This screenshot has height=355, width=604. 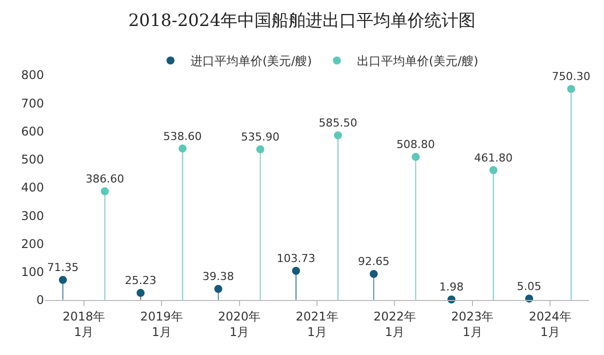 What do you see at coordinates (140, 281) in the screenshot?
I see `text: 25.23` at bounding box center [140, 281].